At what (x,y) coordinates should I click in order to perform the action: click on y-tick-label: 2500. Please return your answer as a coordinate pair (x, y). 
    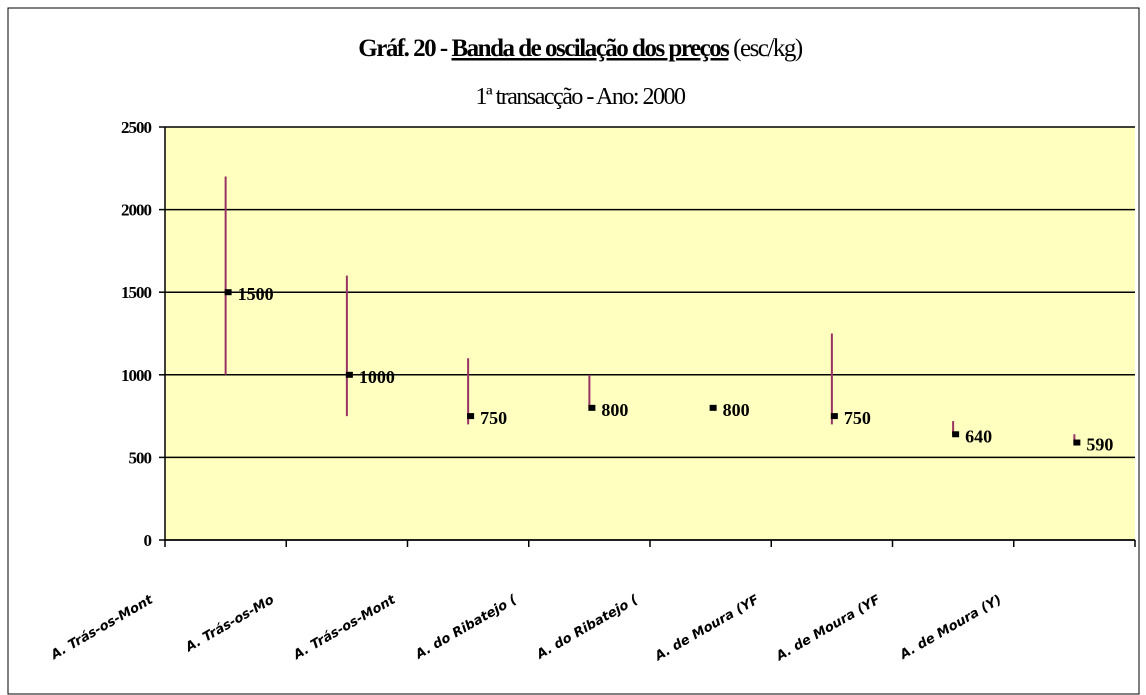
    Looking at the image, I should click on (136, 127).